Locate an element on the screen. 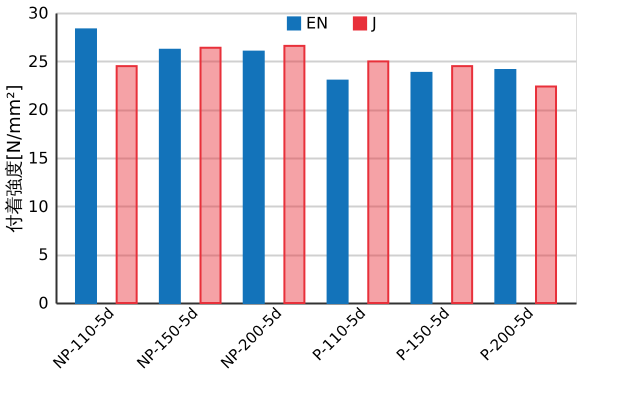 The height and width of the screenshot is (410, 627). legend-label: J is located at coordinates (374, 22).